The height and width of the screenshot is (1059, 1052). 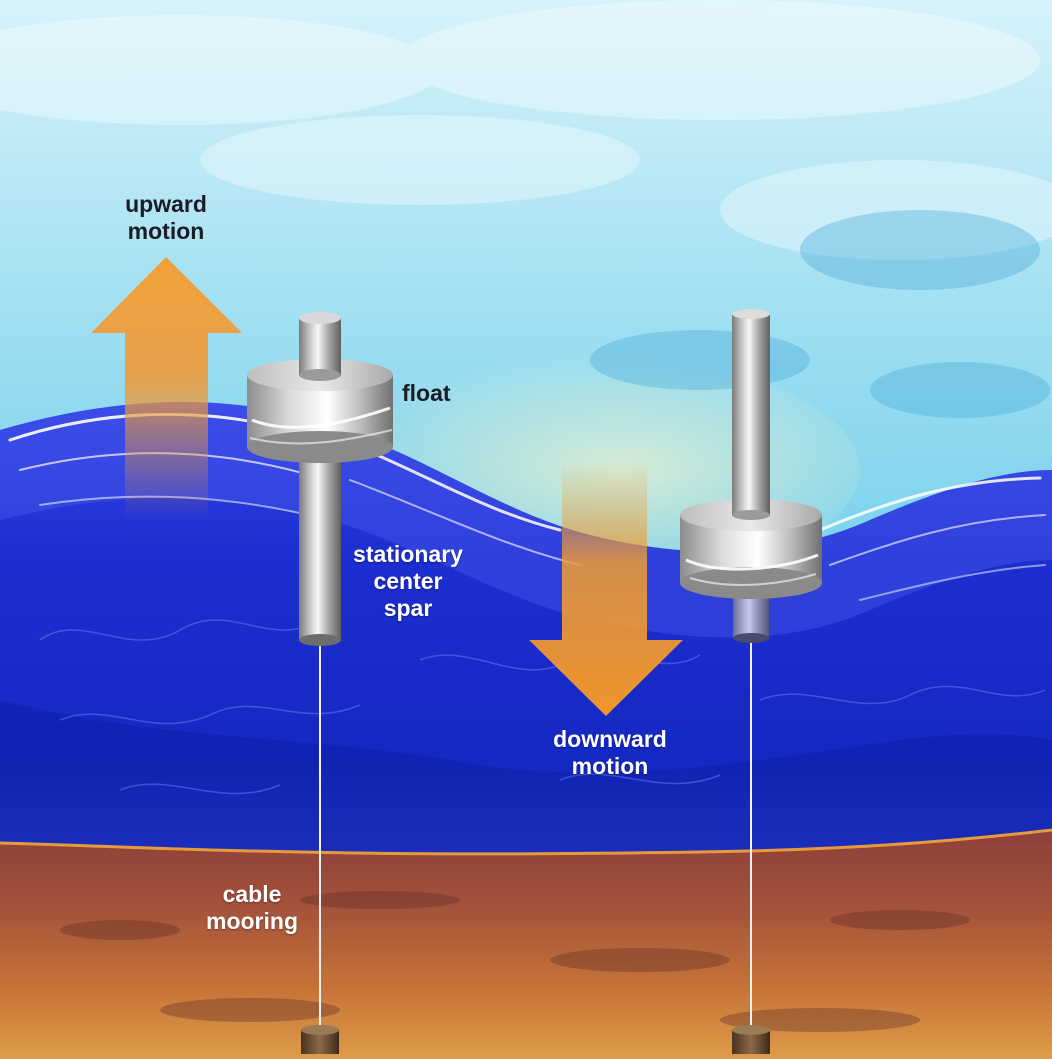 I want to click on spar-label-line2: center, so click(x=408, y=581).